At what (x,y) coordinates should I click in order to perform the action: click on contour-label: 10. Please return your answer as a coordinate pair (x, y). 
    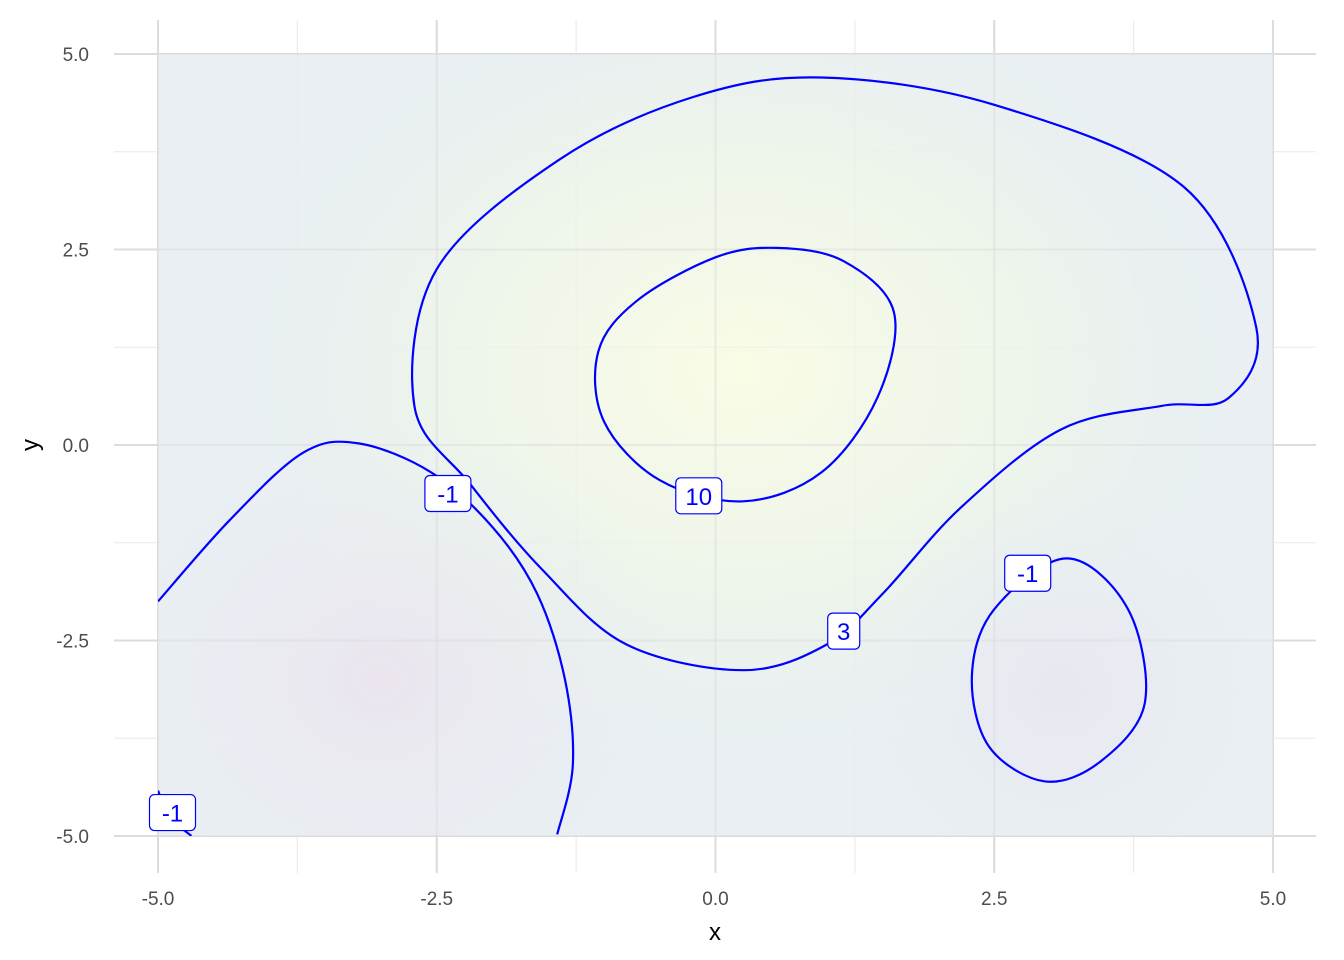
    Looking at the image, I should click on (699, 496).